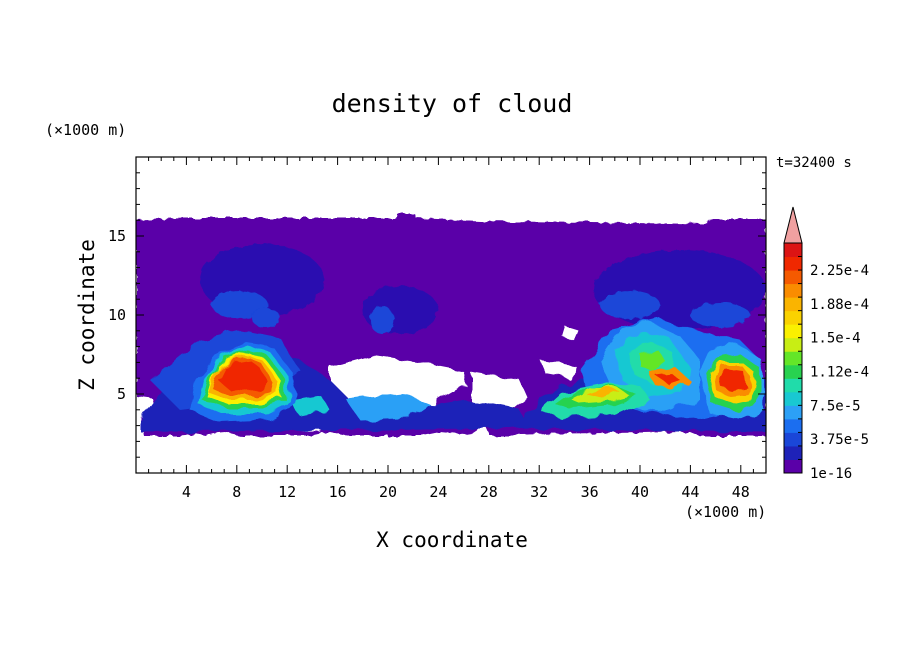 The height and width of the screenshot is (654, 904). What do you see at coordinates (539, 492) in the screenshot?
I see `x-tick-label: 32` at bounding box center [539, 492].